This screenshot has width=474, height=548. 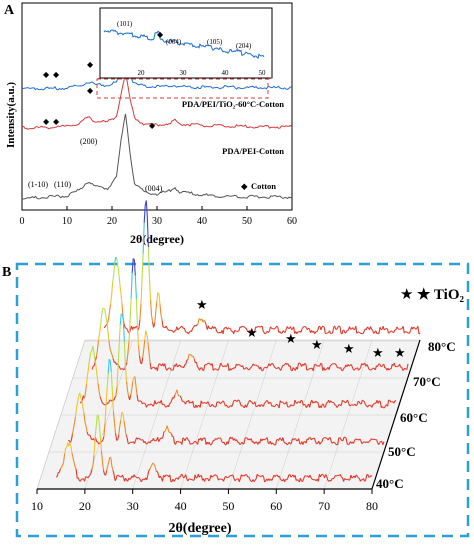 I want to click on x-tick-label: 30, so click(x=133, y=506).